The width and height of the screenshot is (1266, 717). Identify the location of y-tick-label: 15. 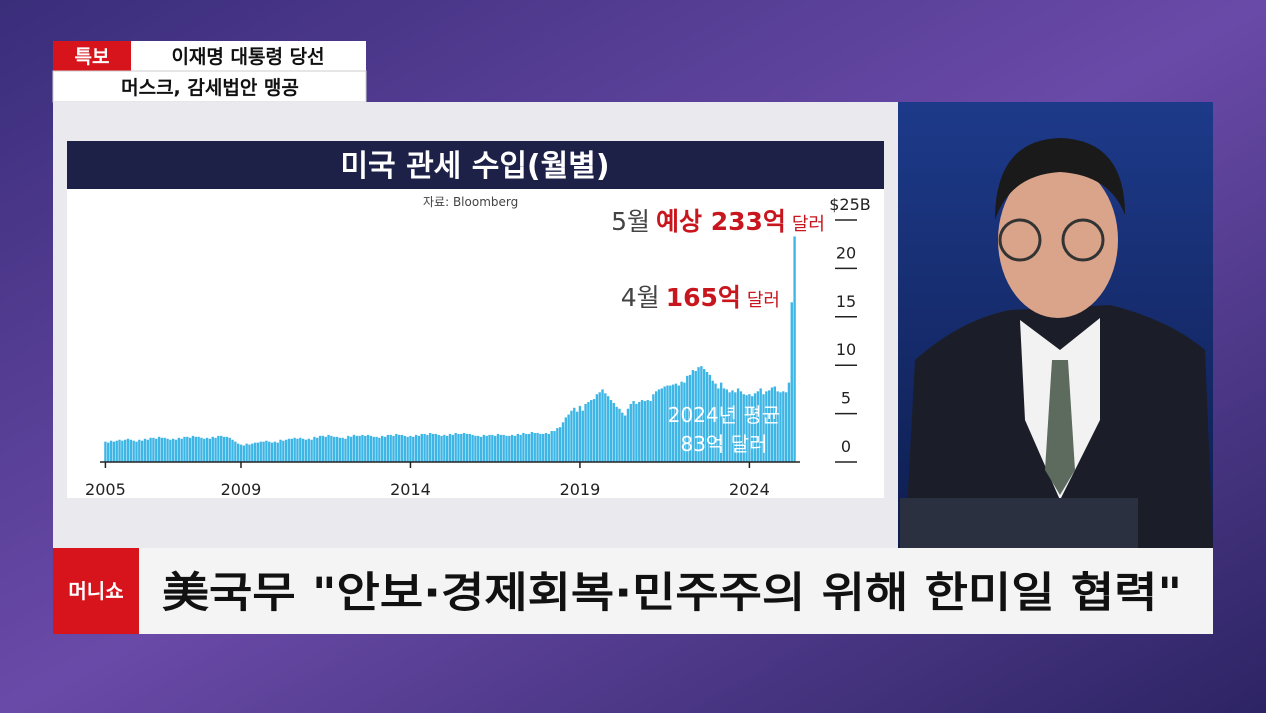
(846, 301).